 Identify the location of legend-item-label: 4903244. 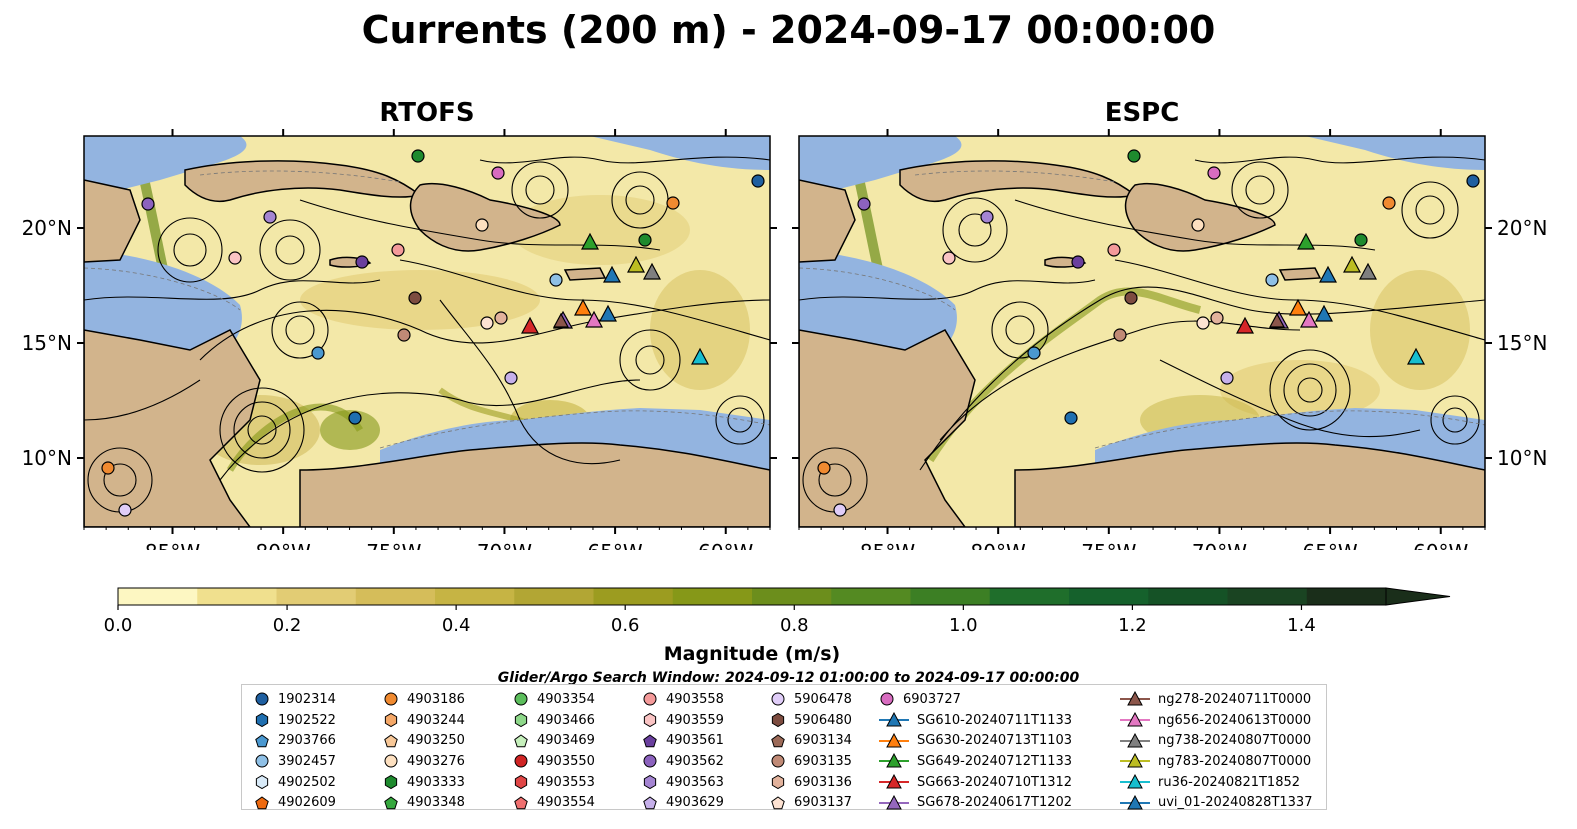
(436, 720).